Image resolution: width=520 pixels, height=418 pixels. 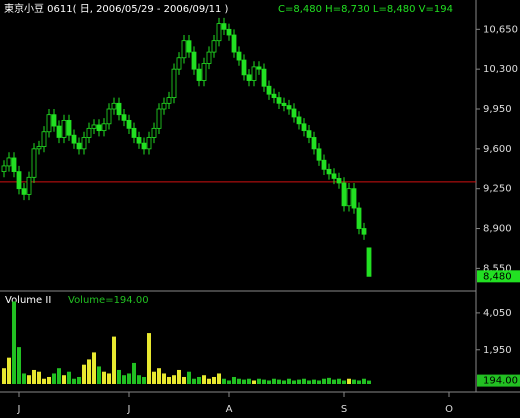 I want to click on y-tick-label: 8,550, so click(x=497, y=268).